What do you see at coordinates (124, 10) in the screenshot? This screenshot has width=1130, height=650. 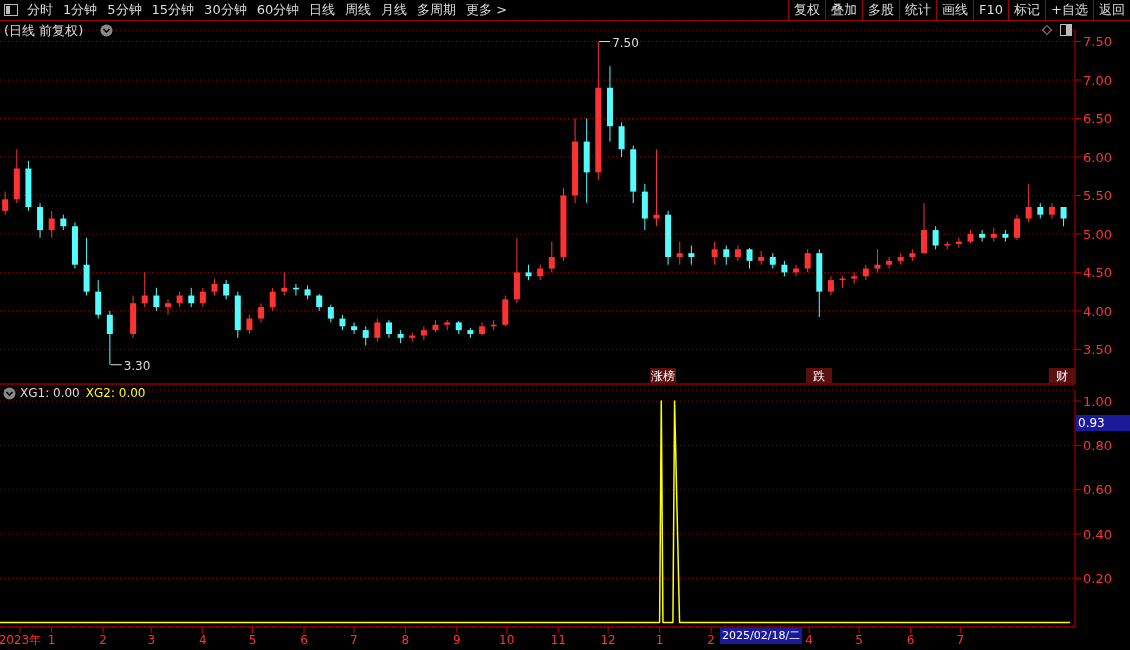 I see `text: 5分钟` at bounding box center [124, 10].